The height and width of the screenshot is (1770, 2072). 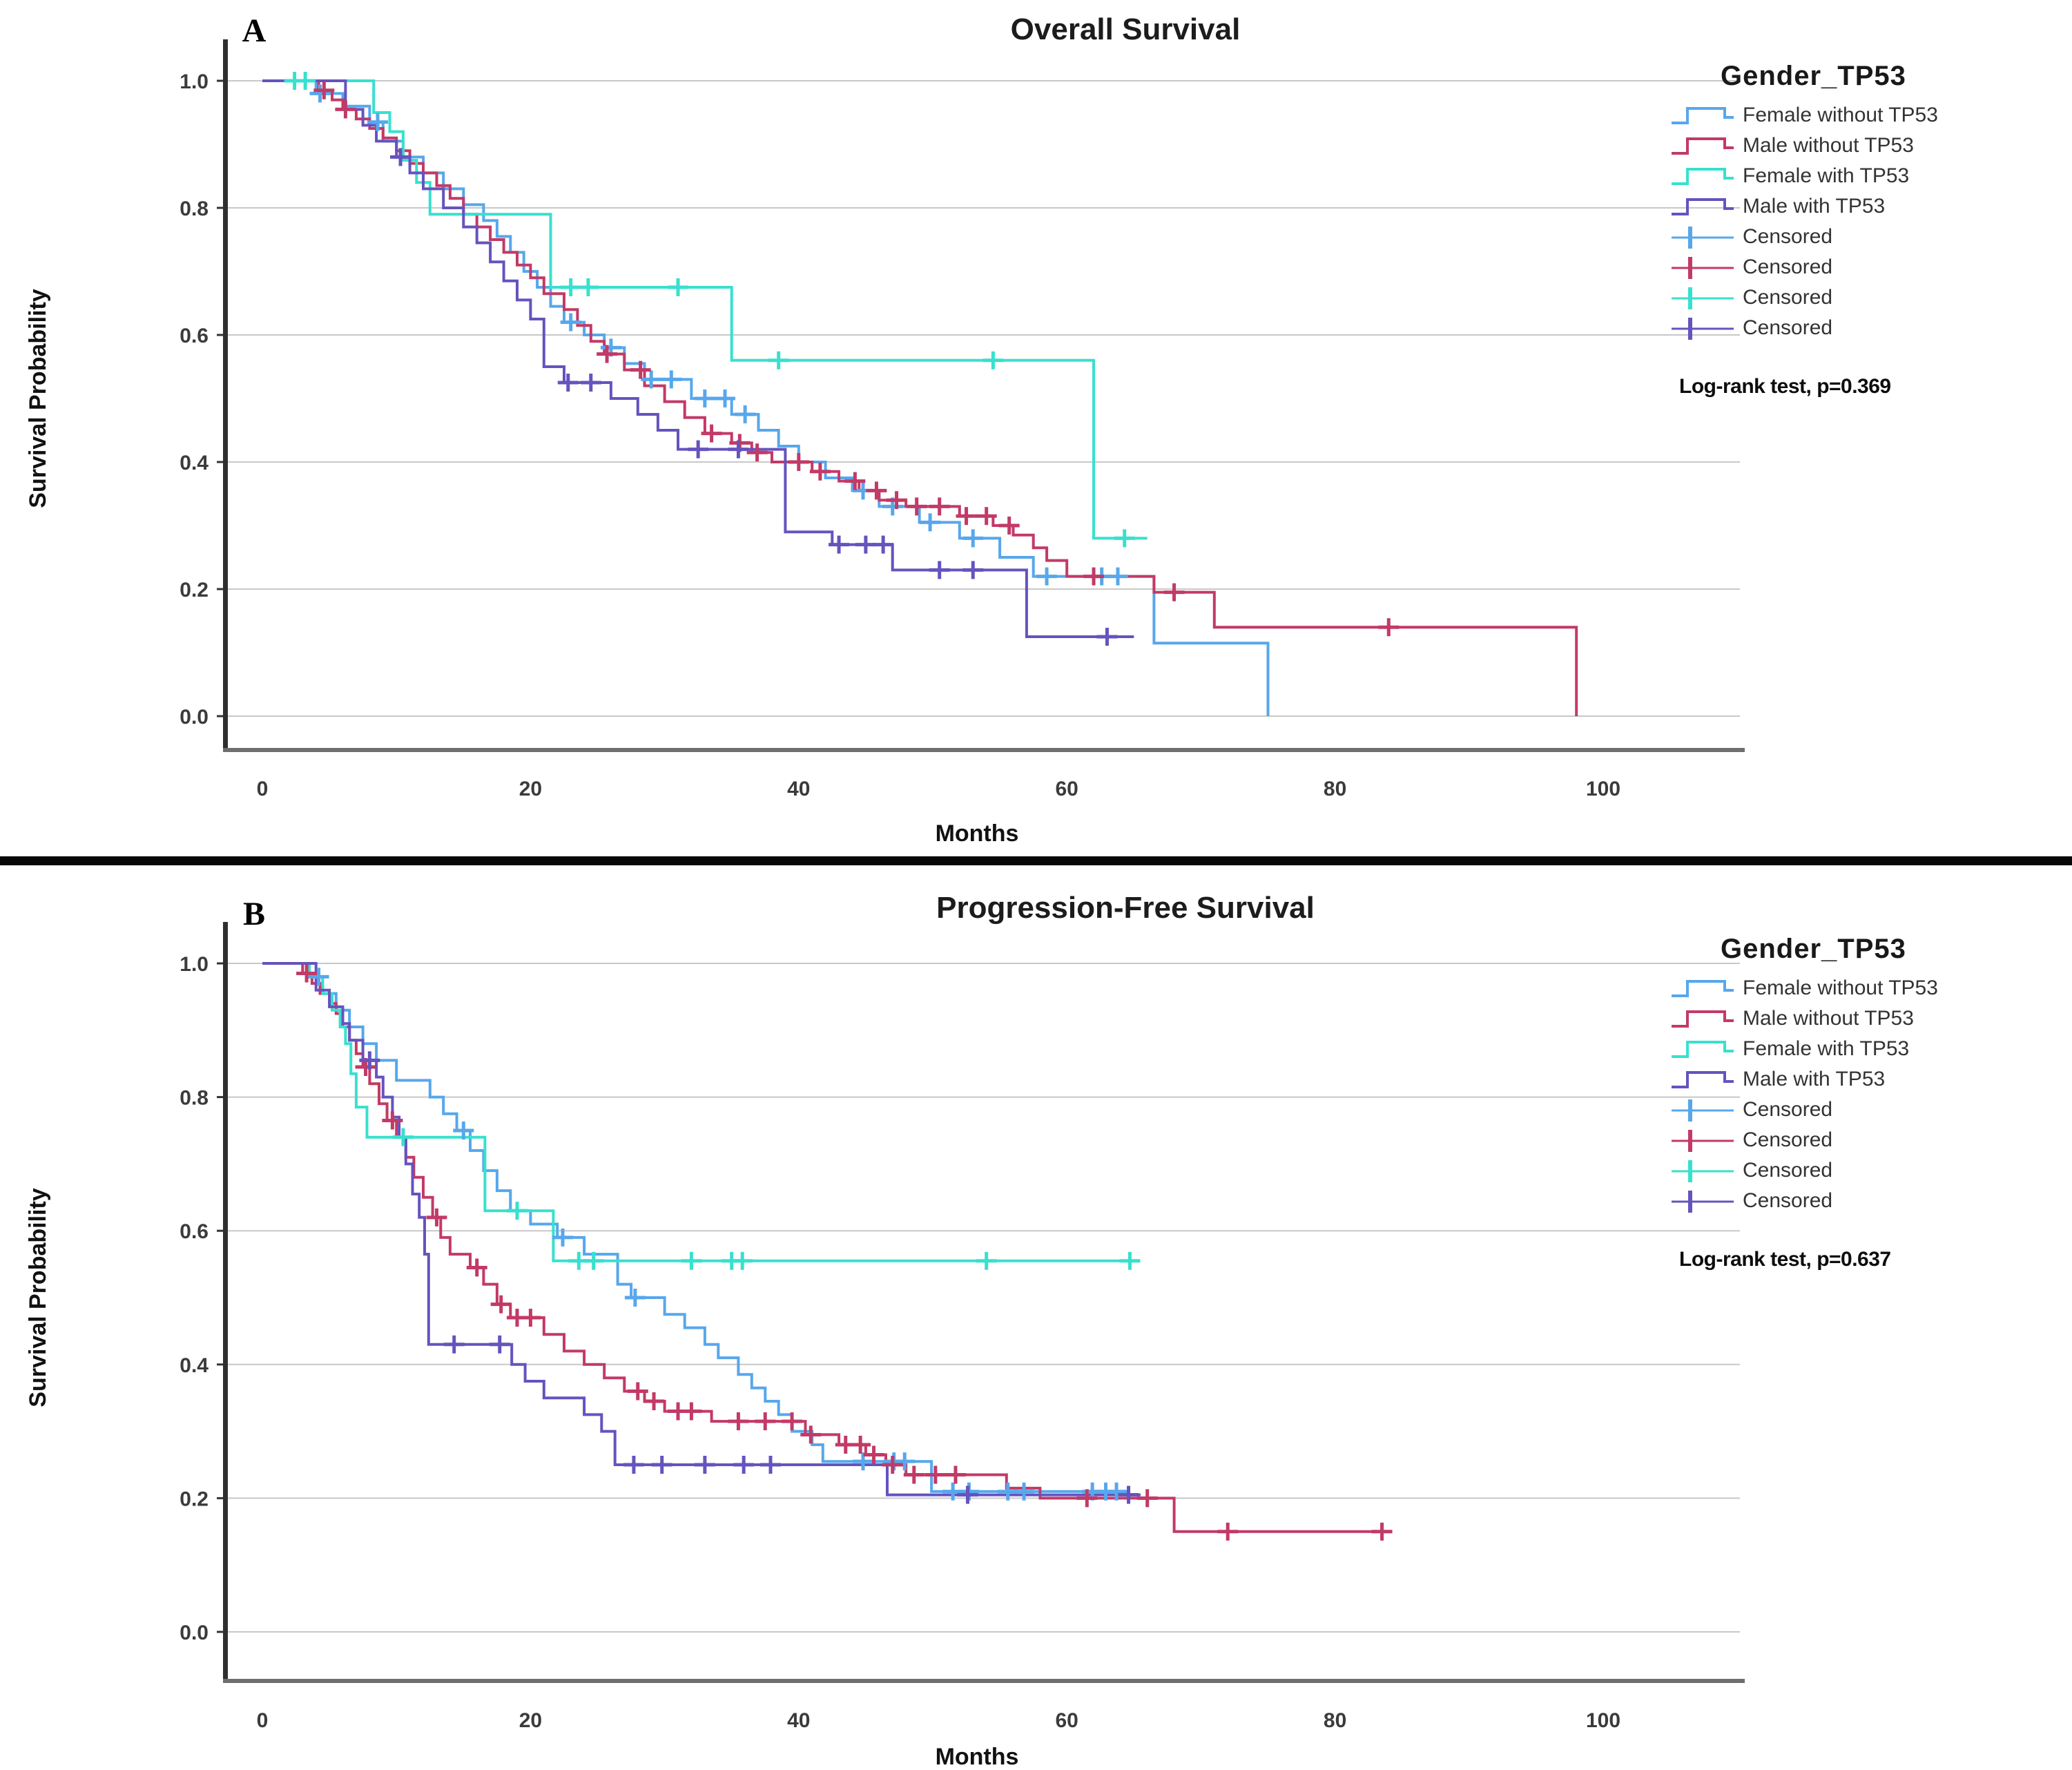 What do you see at coordinates (978, 834) in the screenshot?
I see `x-axis-label: Months` at bounding box center [978, 834].